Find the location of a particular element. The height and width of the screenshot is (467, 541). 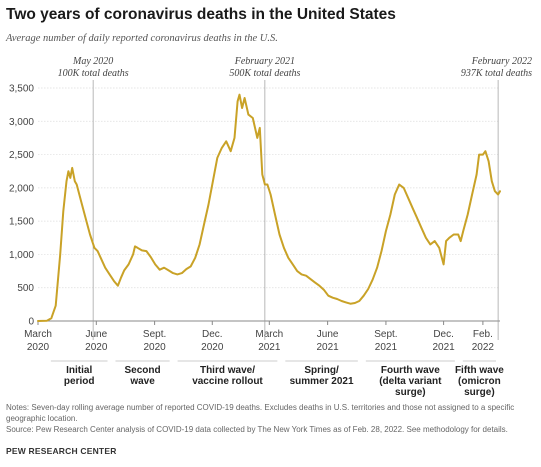

wave-label: Second is located at coordinates (143, 370).